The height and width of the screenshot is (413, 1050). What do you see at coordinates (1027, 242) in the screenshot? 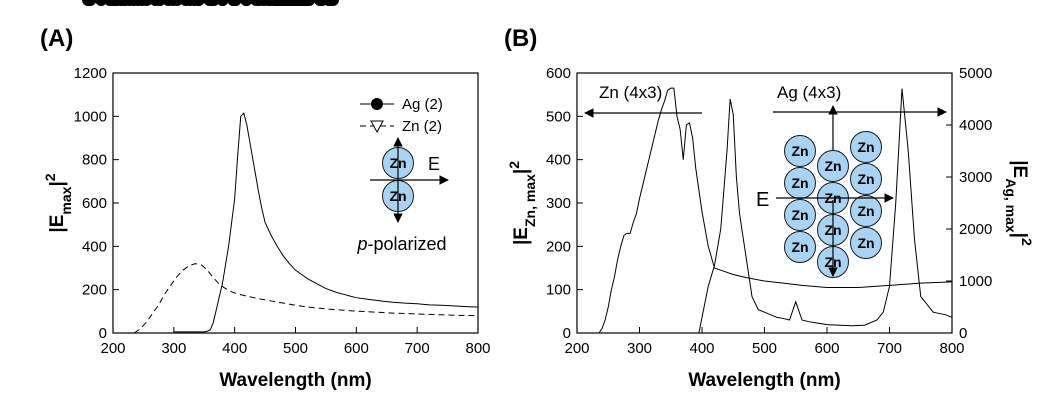
I see `y2-axis-title-part: 2` at bounding box center [1027, 242].